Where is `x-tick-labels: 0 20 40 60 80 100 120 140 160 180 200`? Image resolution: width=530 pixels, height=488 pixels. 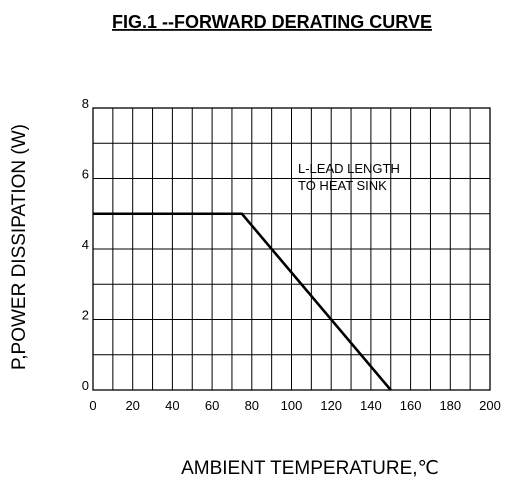
x-tick-labels: 0 20 40 60 80 100 120 140 160 180 200 is located at coordinates (294, 405).